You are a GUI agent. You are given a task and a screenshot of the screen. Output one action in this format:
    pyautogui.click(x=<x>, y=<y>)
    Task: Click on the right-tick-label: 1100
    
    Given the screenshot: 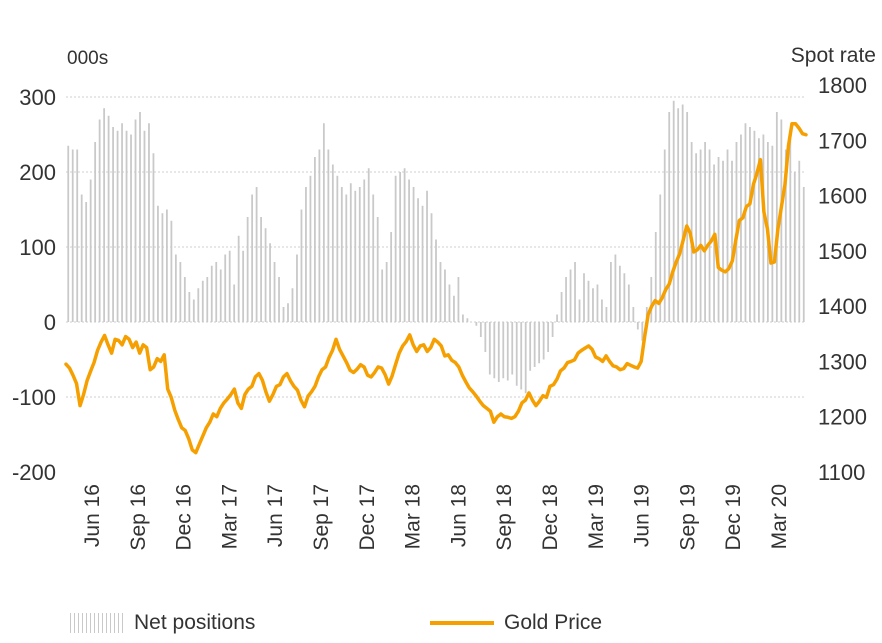 What is the action you would take?
    pyautogui.click(x=841, y=472)
    